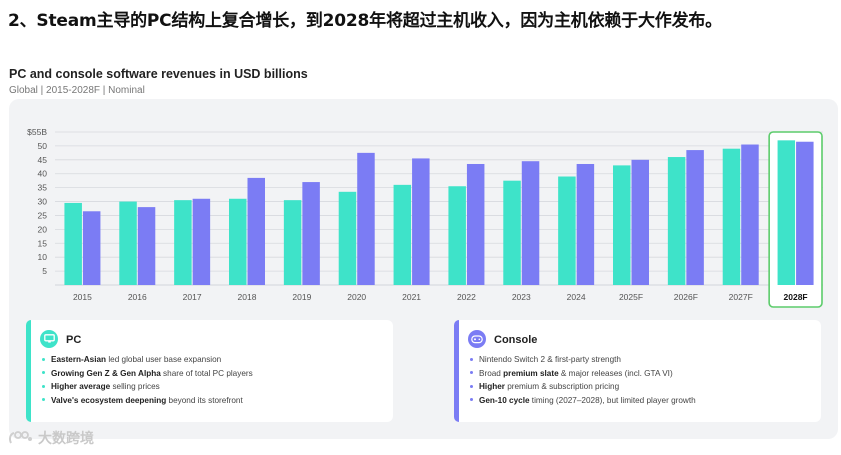  What do you see at coordinates (43, 243) in the screenshot?
I see `y-tick-label: 15` at bounding box center [43, 243].